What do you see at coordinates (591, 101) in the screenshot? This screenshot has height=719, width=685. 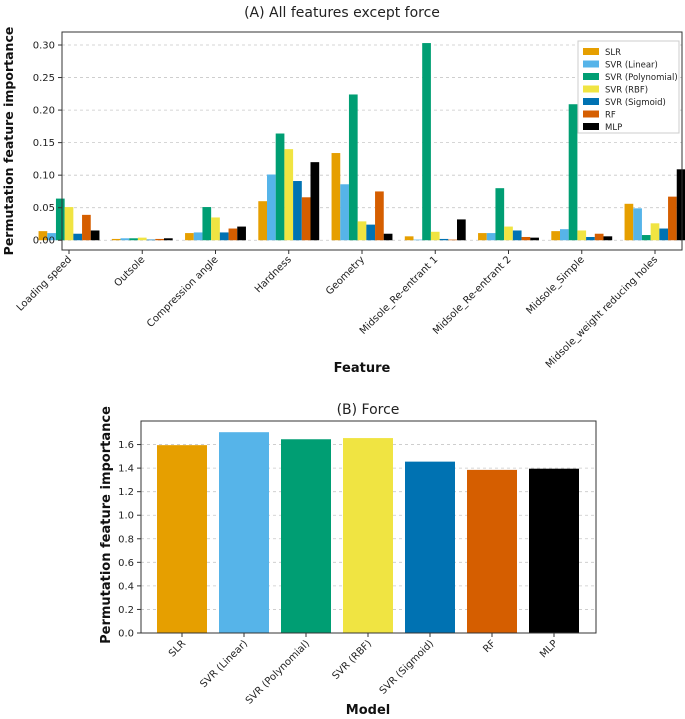 I see `legend-swatch-svr-sigmoid` at bounding box center [591, 101].